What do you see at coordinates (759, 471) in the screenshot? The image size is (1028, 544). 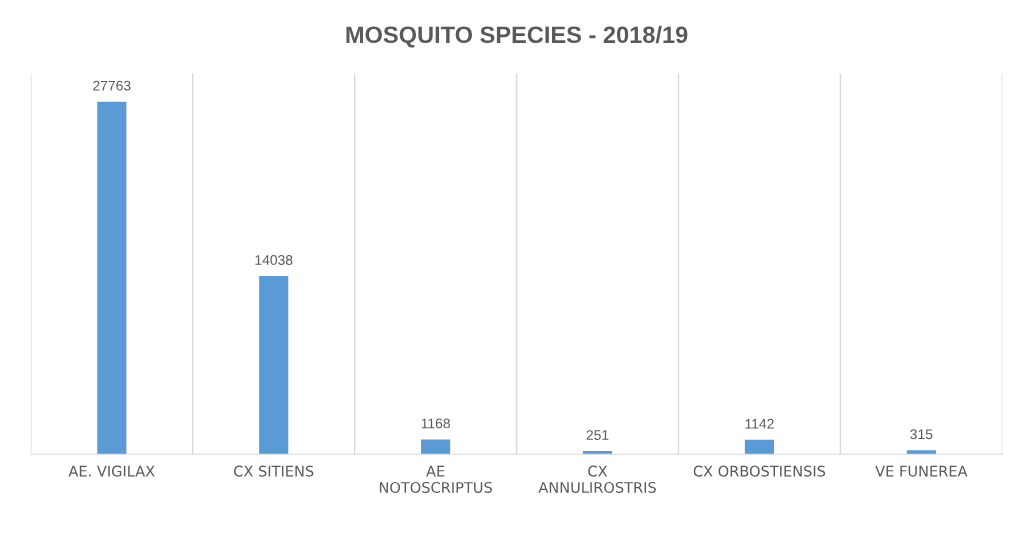 I see `x-tick-label: CX ORBOSTIENSIS` at bounding box center [759, 471].